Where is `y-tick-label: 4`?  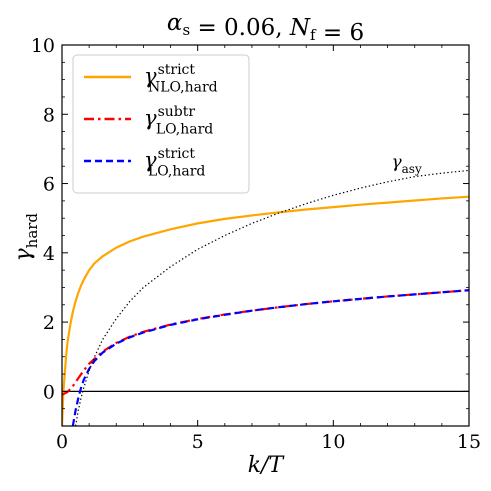 y-tick-label: 4 is located at coordinates (49, 254).